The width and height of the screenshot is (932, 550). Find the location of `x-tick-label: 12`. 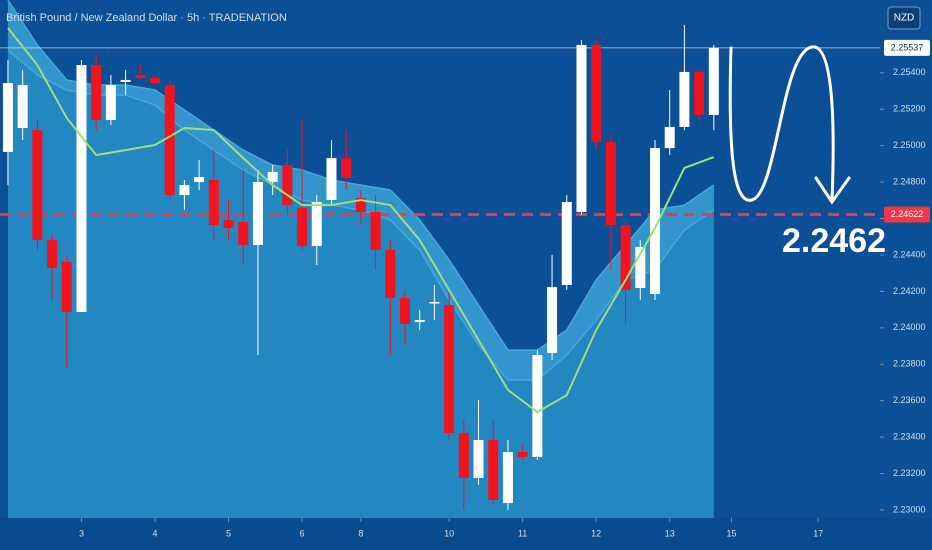

x-tick-label: 12 is located at coordinates (596, 533).